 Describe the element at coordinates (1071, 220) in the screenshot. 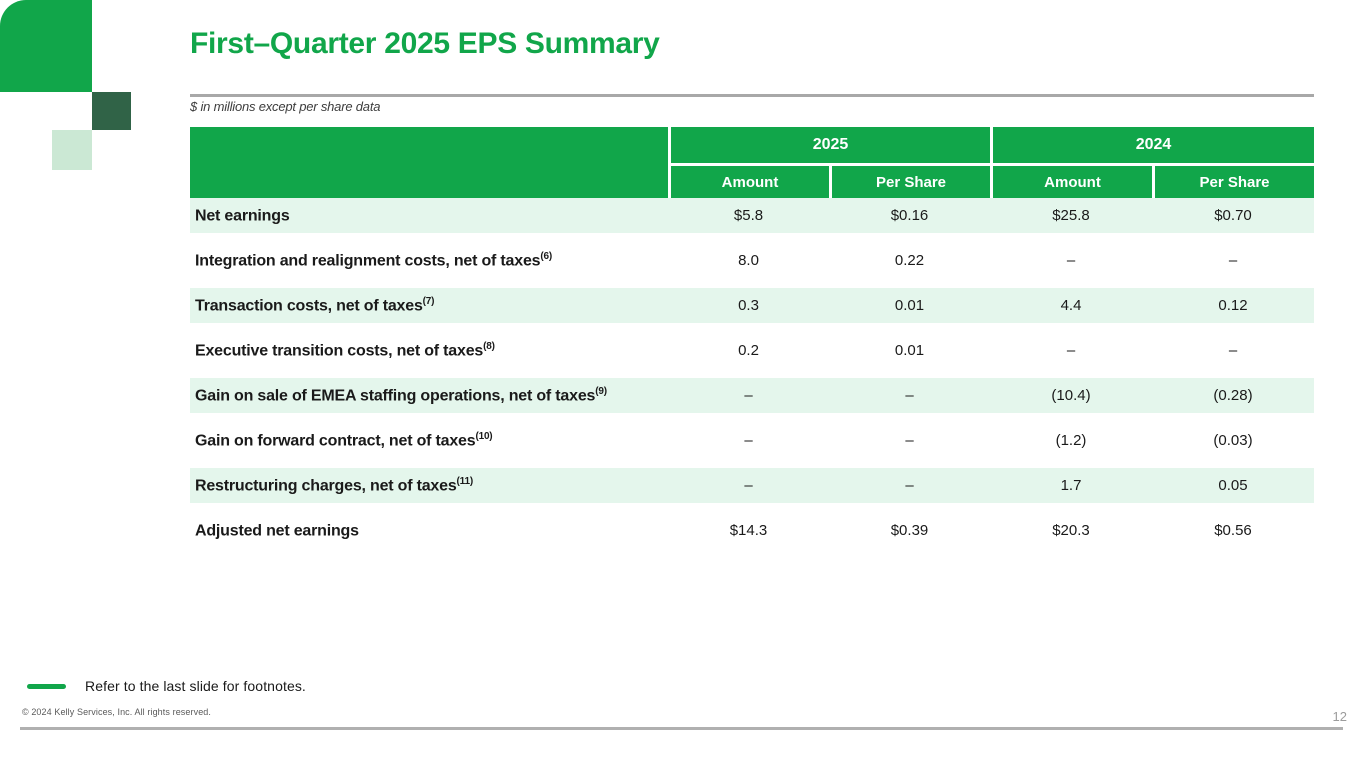

I see `row-value: $25.8` at that location.